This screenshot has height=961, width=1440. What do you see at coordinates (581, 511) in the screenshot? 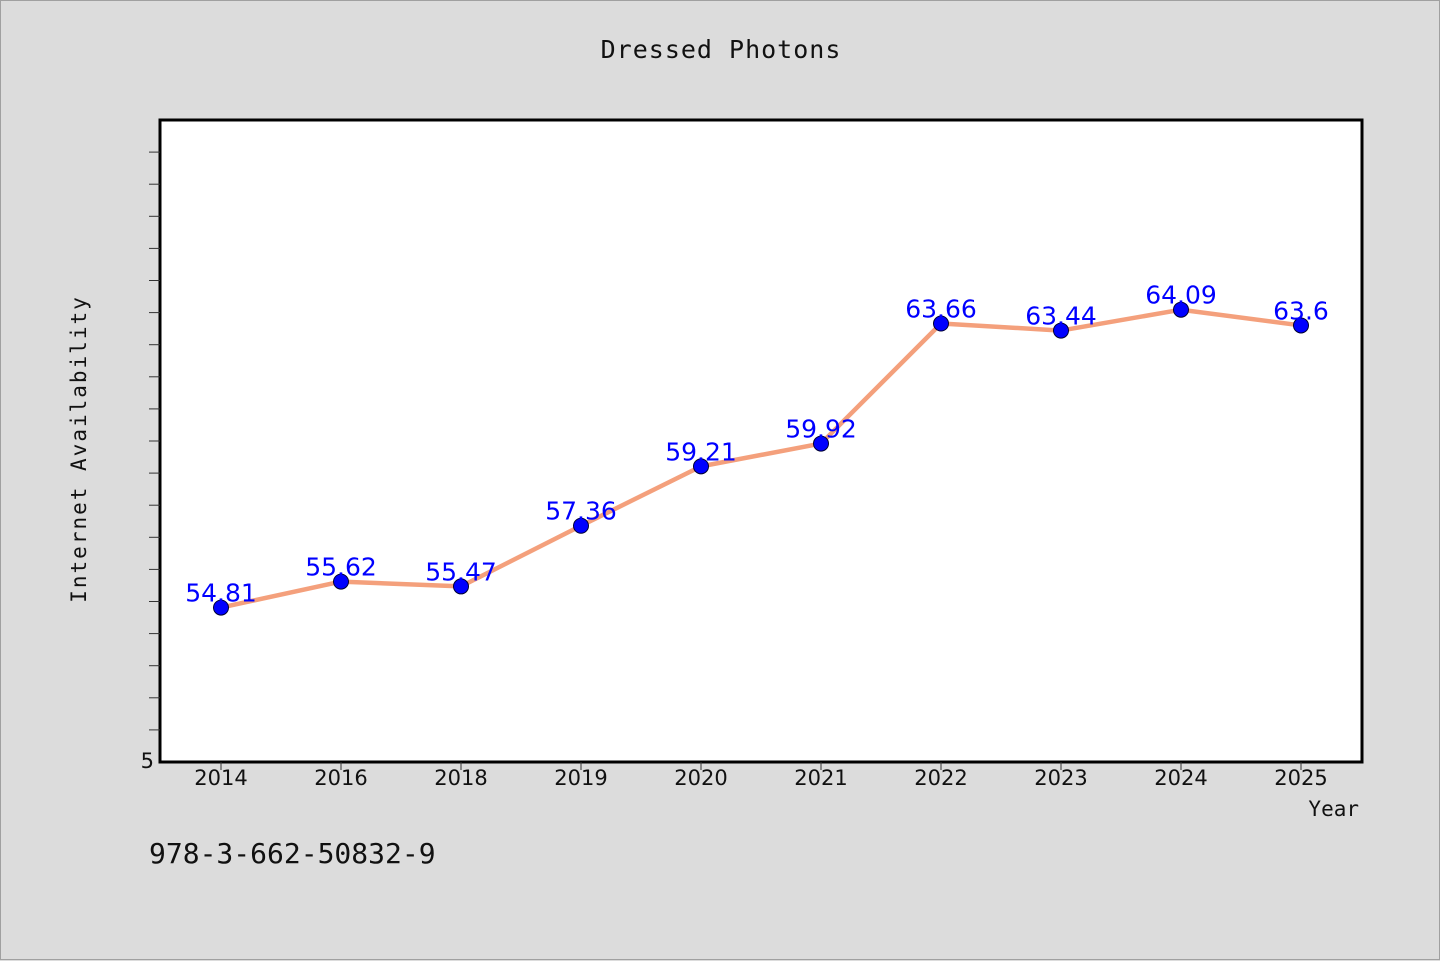
I see `data-label: 57.36` at bounding box center [581, 511].